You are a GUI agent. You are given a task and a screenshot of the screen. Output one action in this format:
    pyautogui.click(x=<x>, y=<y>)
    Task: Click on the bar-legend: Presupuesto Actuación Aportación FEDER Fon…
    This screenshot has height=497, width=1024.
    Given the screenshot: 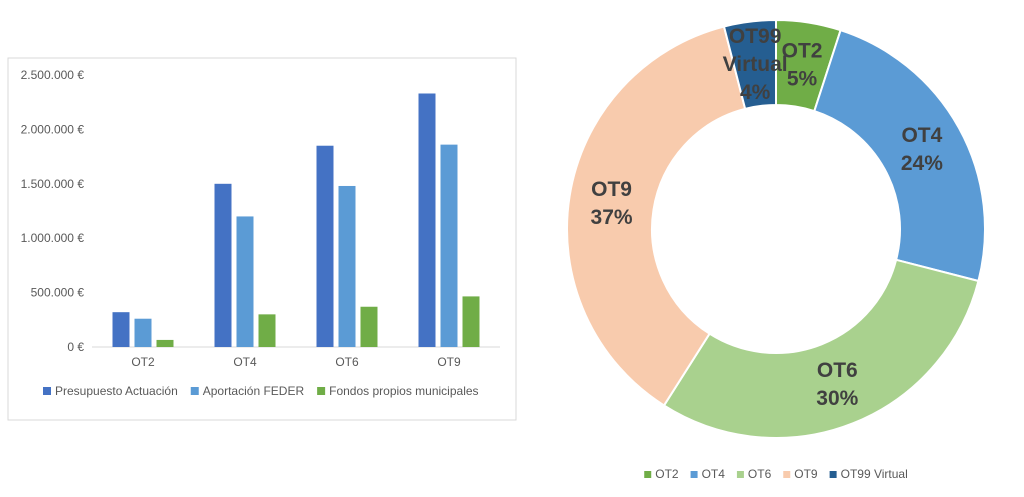 What is the action you would take?
    pyautogui.click(x=261, y=391)
    